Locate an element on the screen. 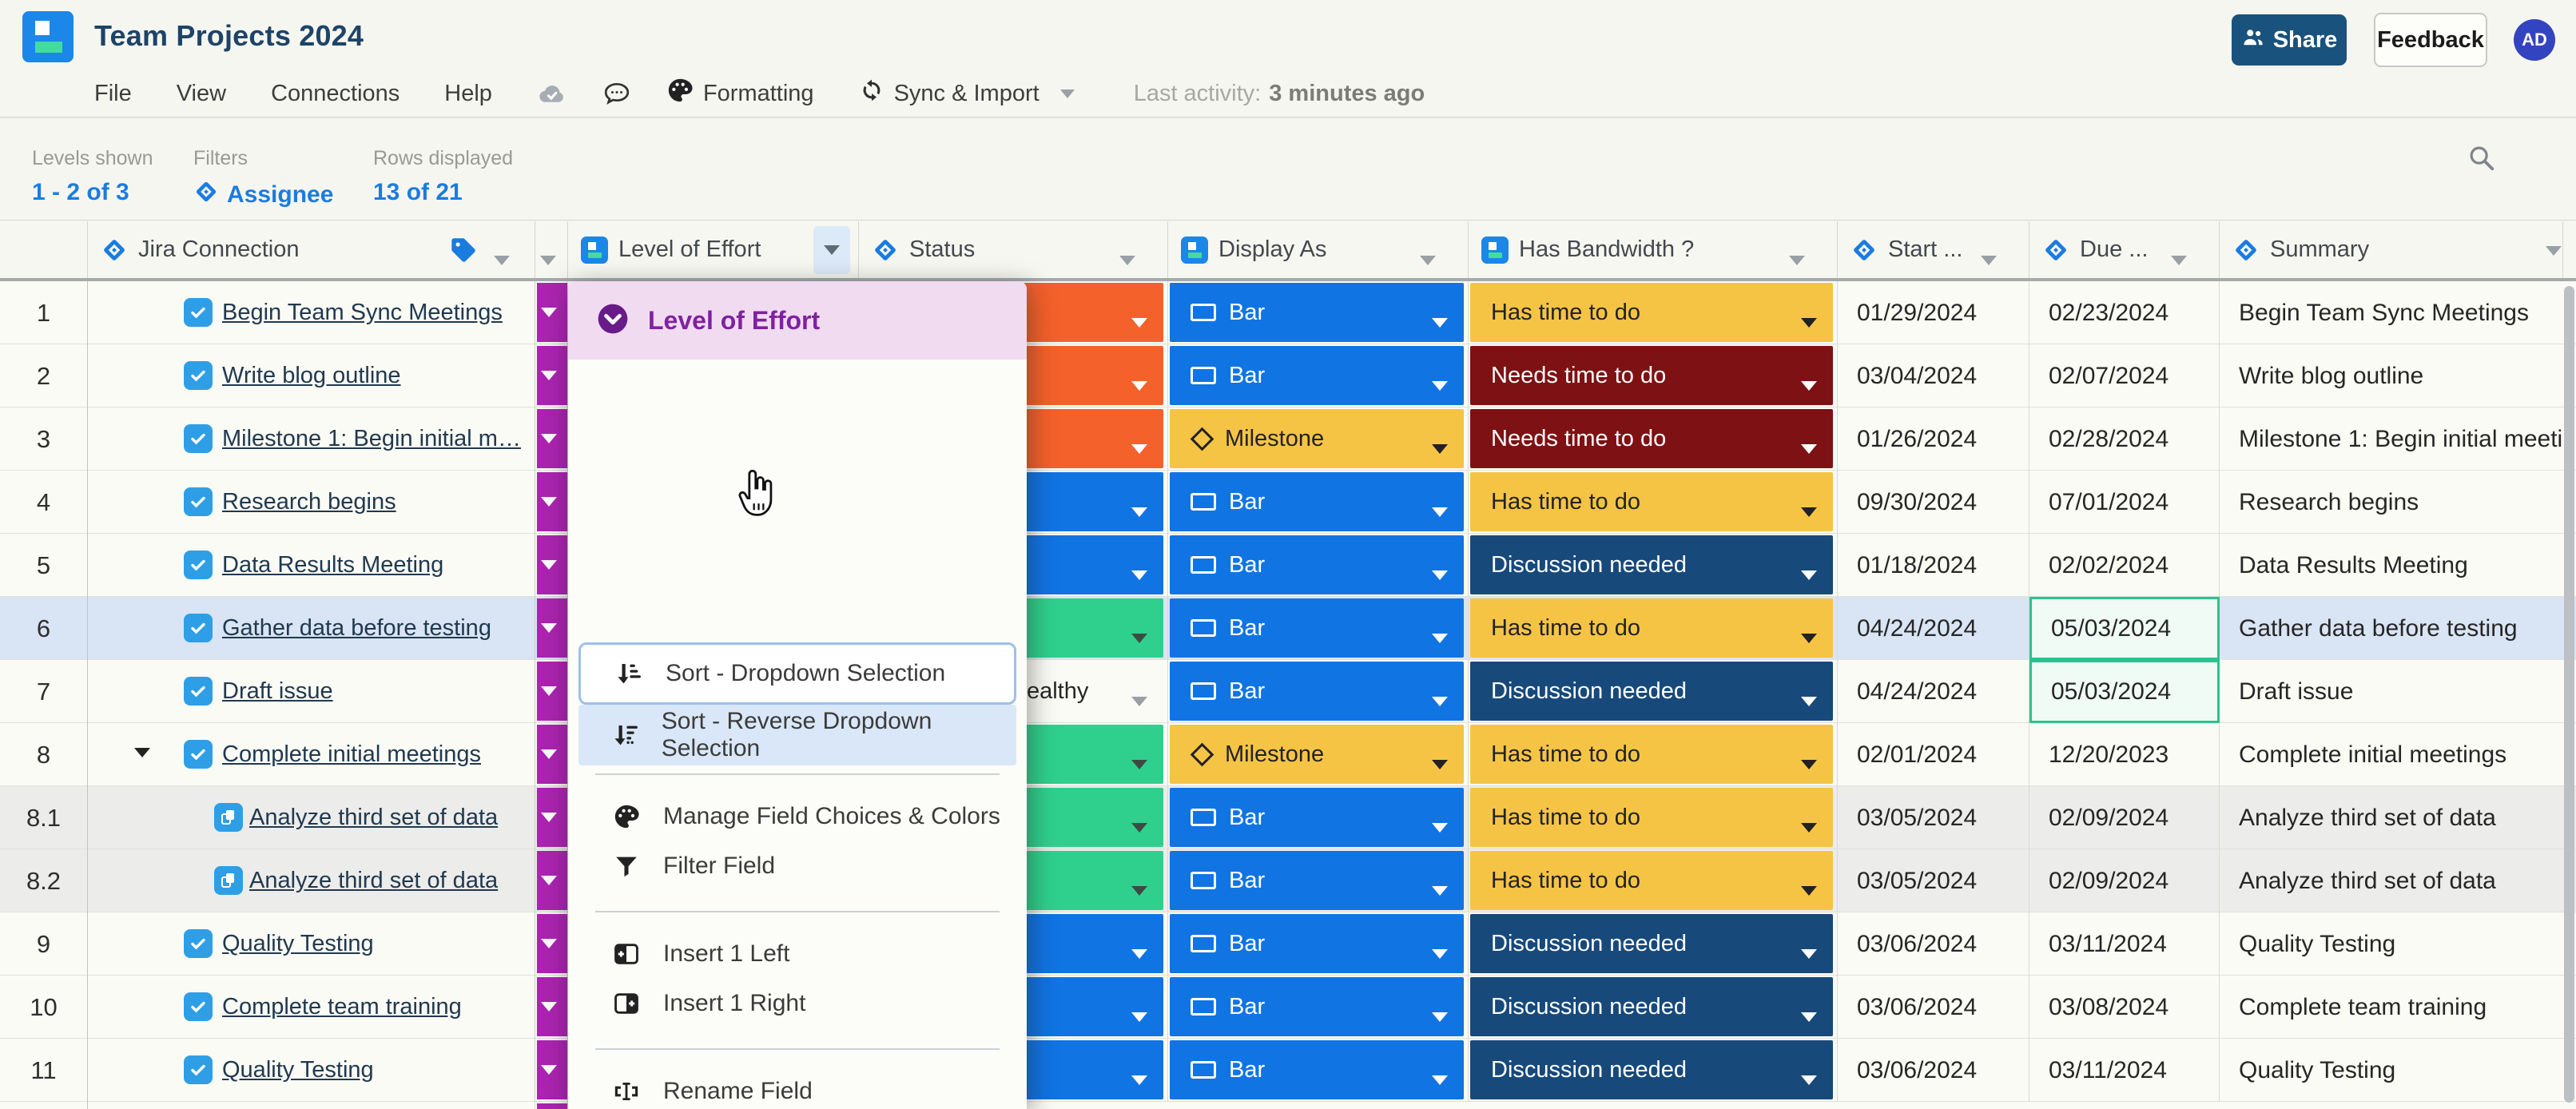 Image resolution: width=2576 pixels, height=1109 pixels. start-date-cell: 03/04/2024 is located at coordinates (1917, 375).